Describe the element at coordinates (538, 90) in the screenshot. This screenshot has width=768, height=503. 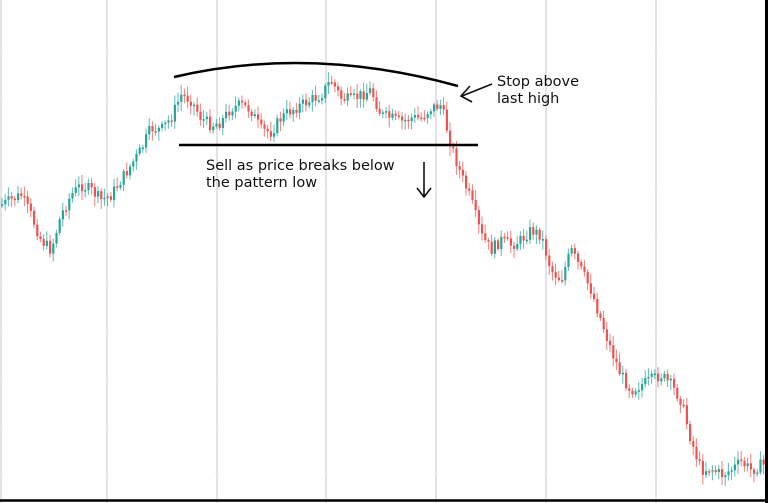
I see `stop-above-last-high-label: Stop above last high` at that location.